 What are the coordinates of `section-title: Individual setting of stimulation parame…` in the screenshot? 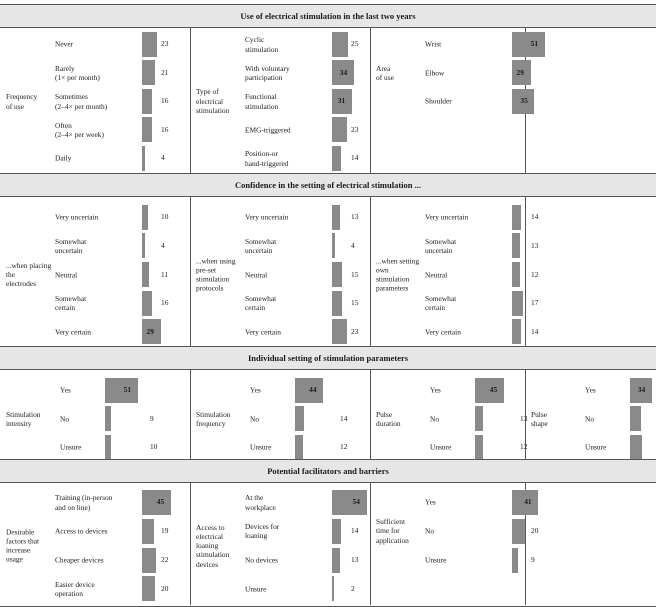 It's located at (328, 358).